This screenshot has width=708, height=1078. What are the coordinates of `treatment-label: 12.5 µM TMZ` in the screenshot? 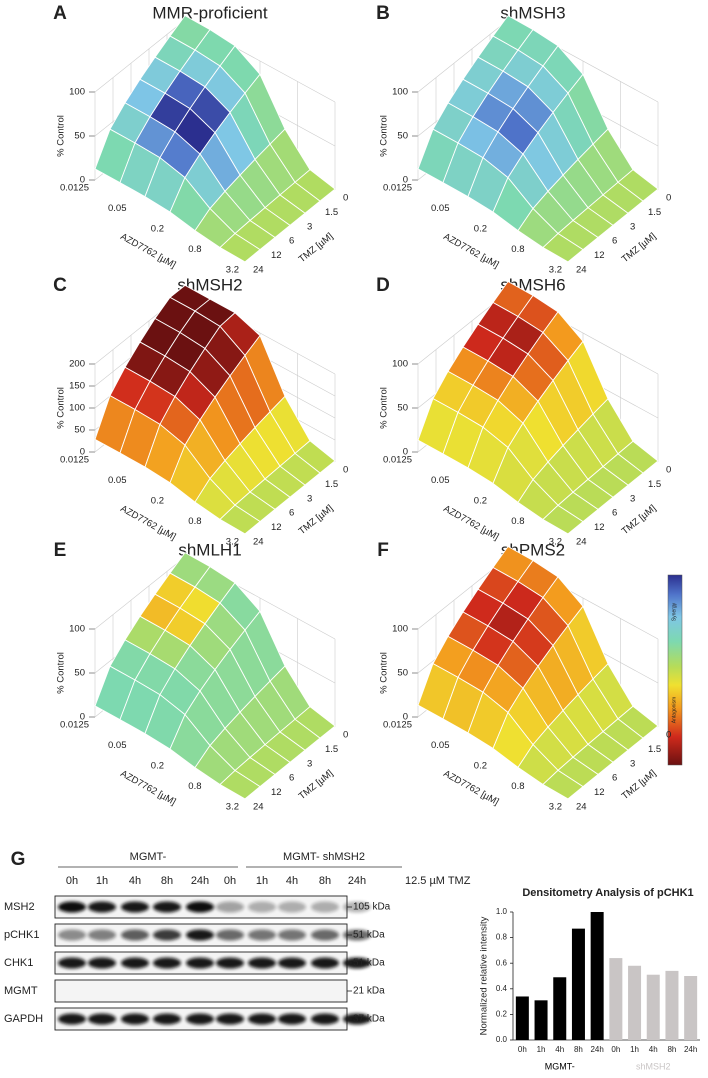 It's located at (438, 881).